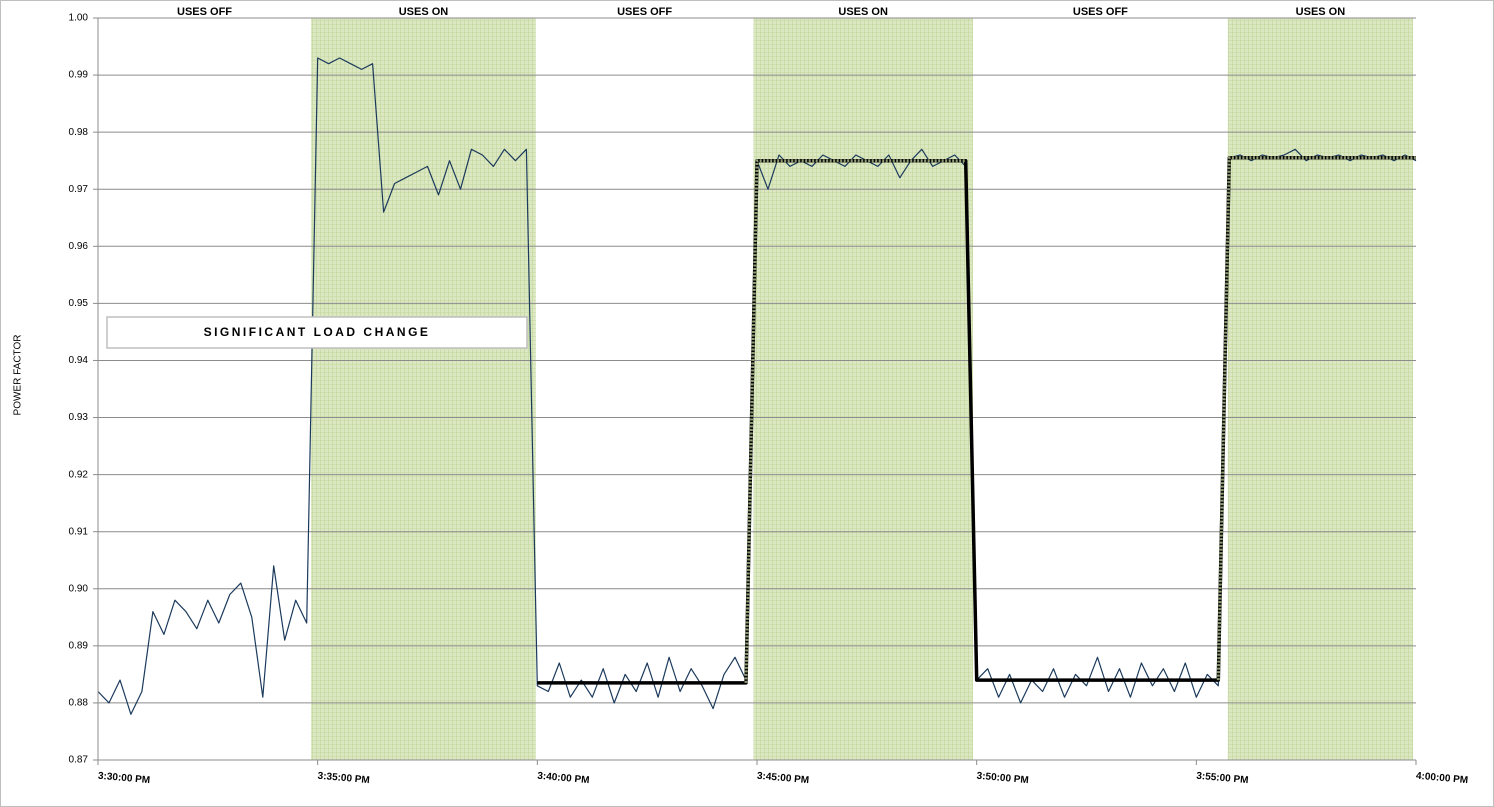 This screenshot has height=807, width=1494. What do you see at coordinates (124, 779) in the screenshot?
I see `x-tick-label: 3:30:00 PM` at bounding box center [124, 779].